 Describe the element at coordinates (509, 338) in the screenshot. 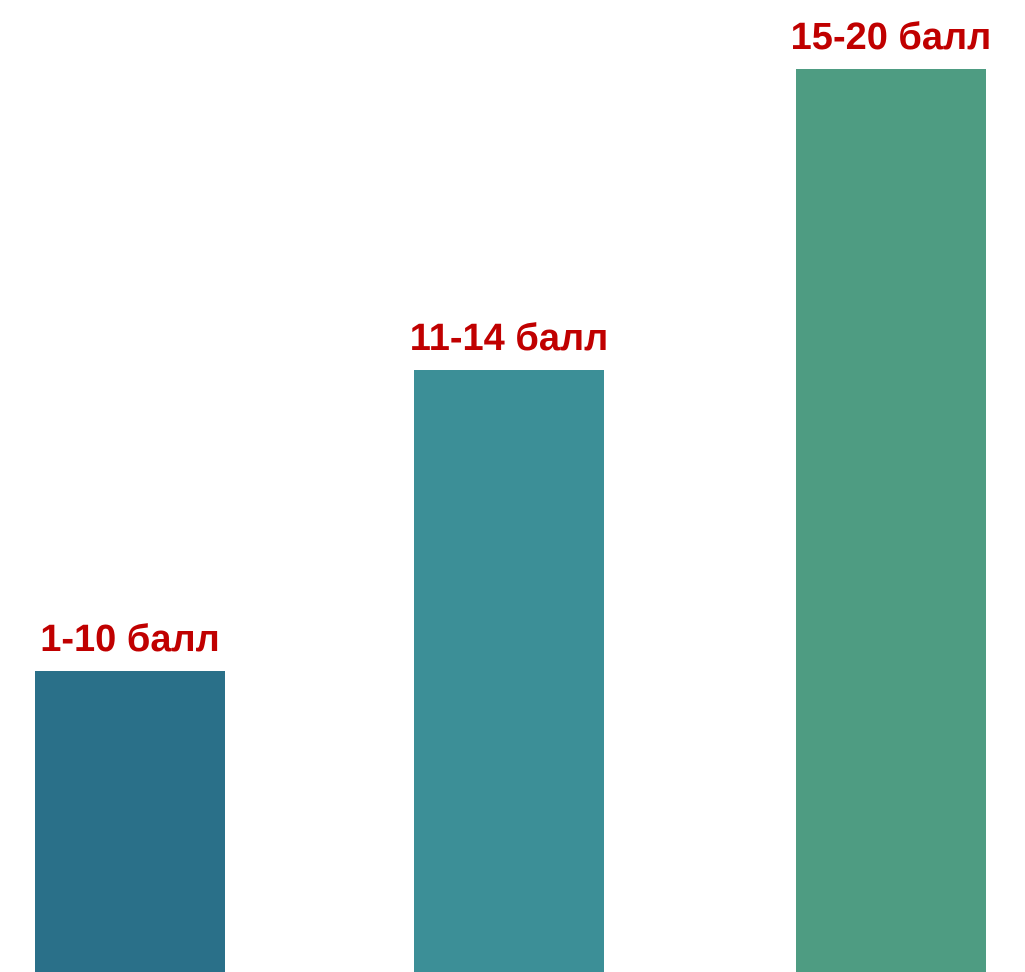

I see `bar-label-2: 11-14 балл` at that location.